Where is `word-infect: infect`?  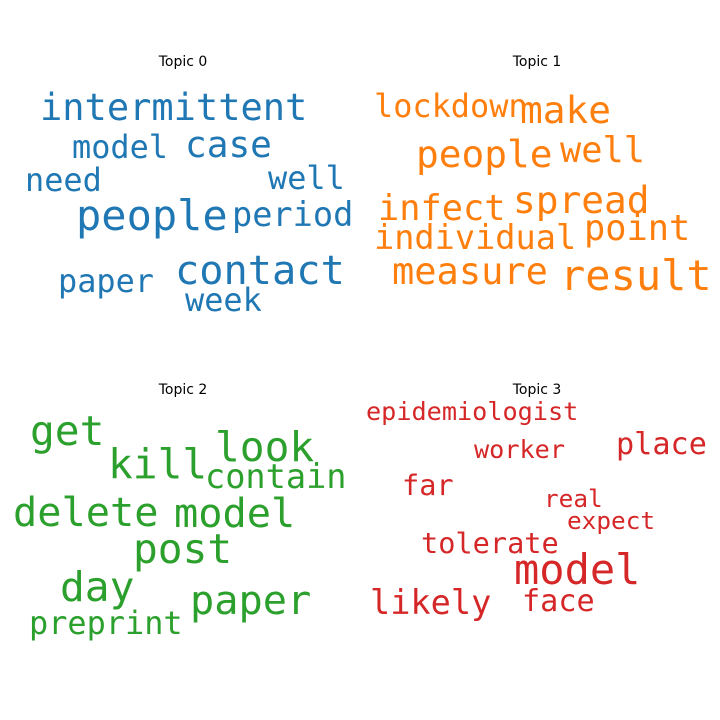
word-infect: infect is located at coordinates (442, 208).